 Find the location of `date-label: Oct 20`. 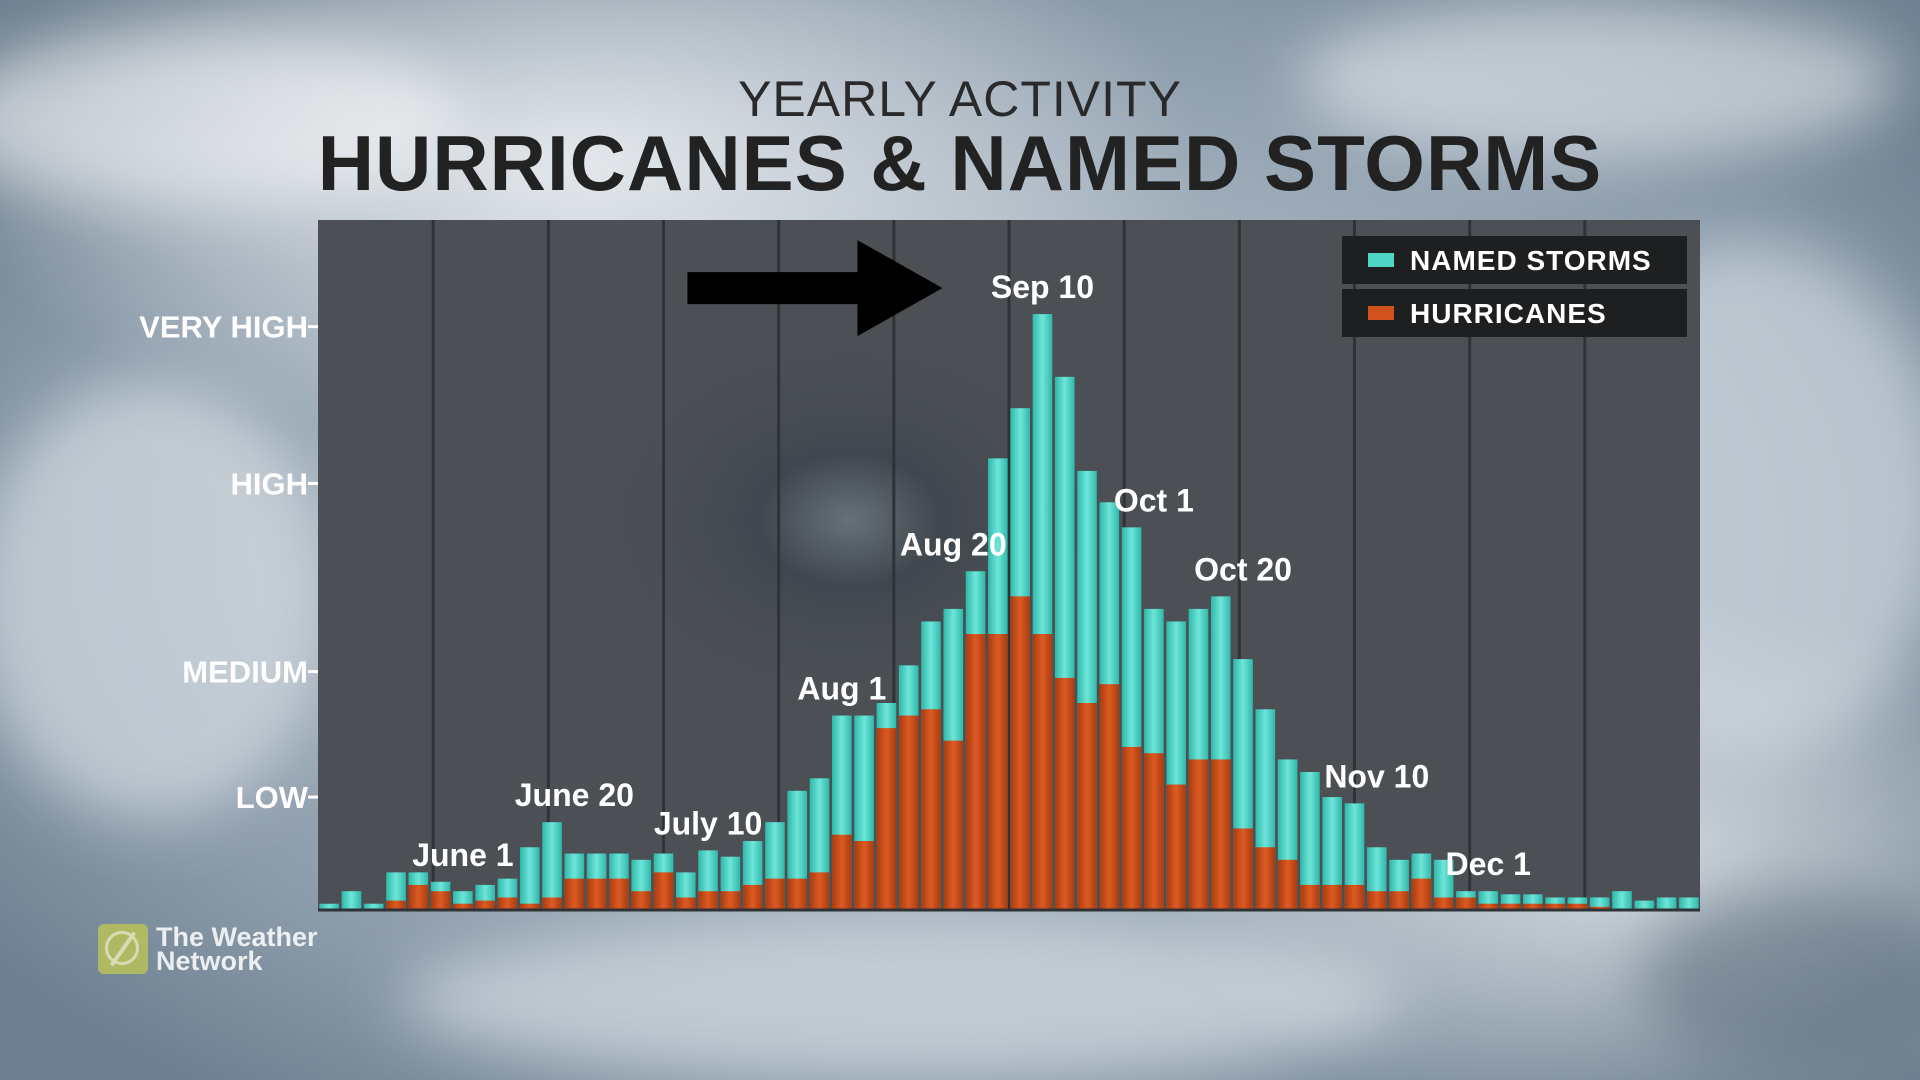

date-label: Oct 20 is located at coordinates (1243, 569).